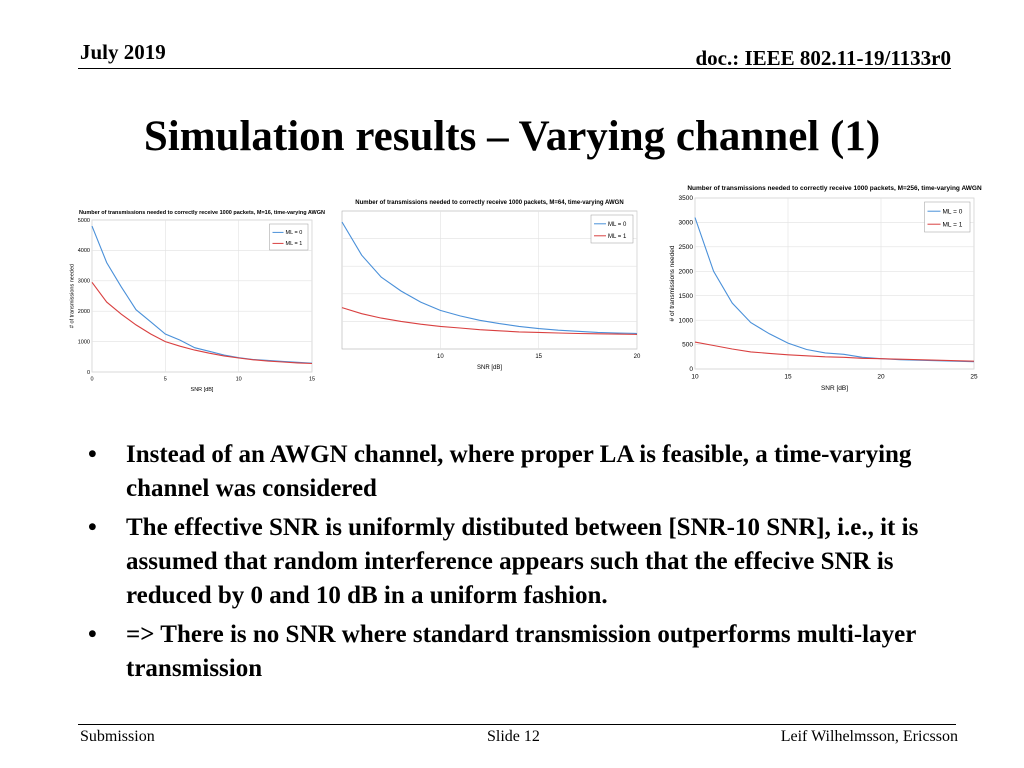 Image resolution: width=1024 pixels, height=768 pixels. I want to click on y-tick-label: 5000, so click(84, 221).